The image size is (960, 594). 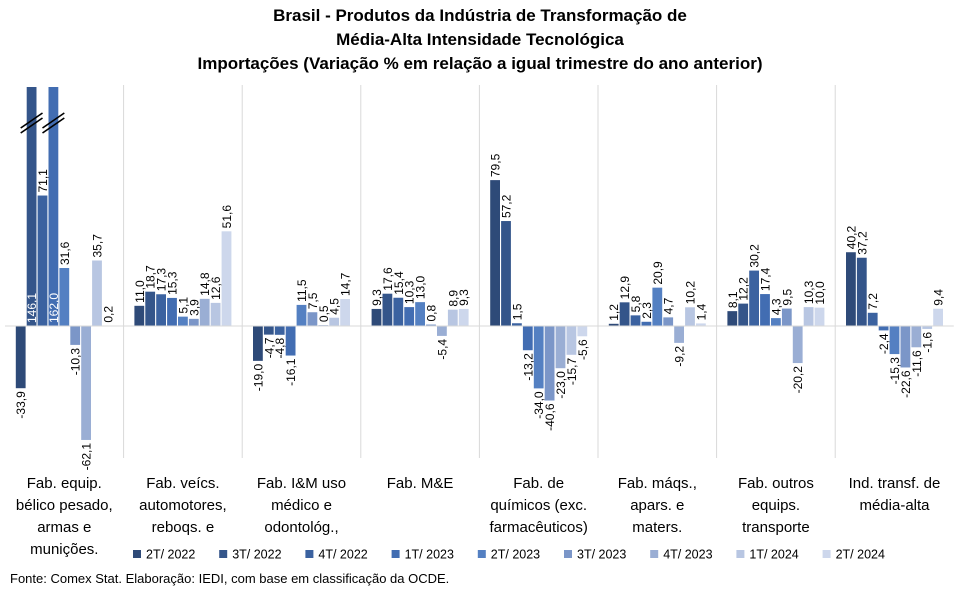 I want to click on data-label: 20,9, so click(x=658, y=273).